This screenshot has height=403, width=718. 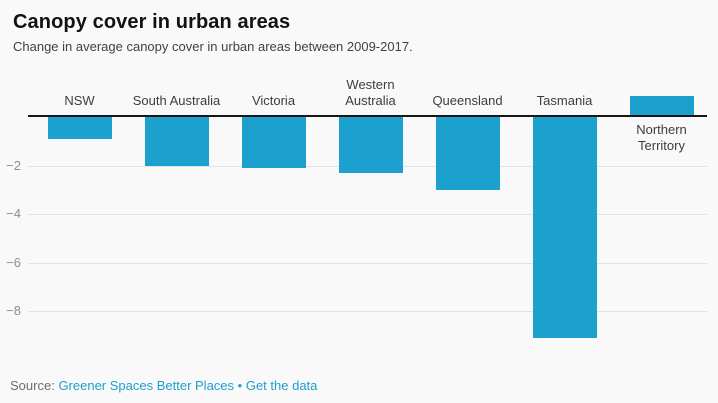 What do you see at coordinates (13, 262) in the screenshot?
I see `y-axis-tick-label: −6` at bounding box center [13, 262].